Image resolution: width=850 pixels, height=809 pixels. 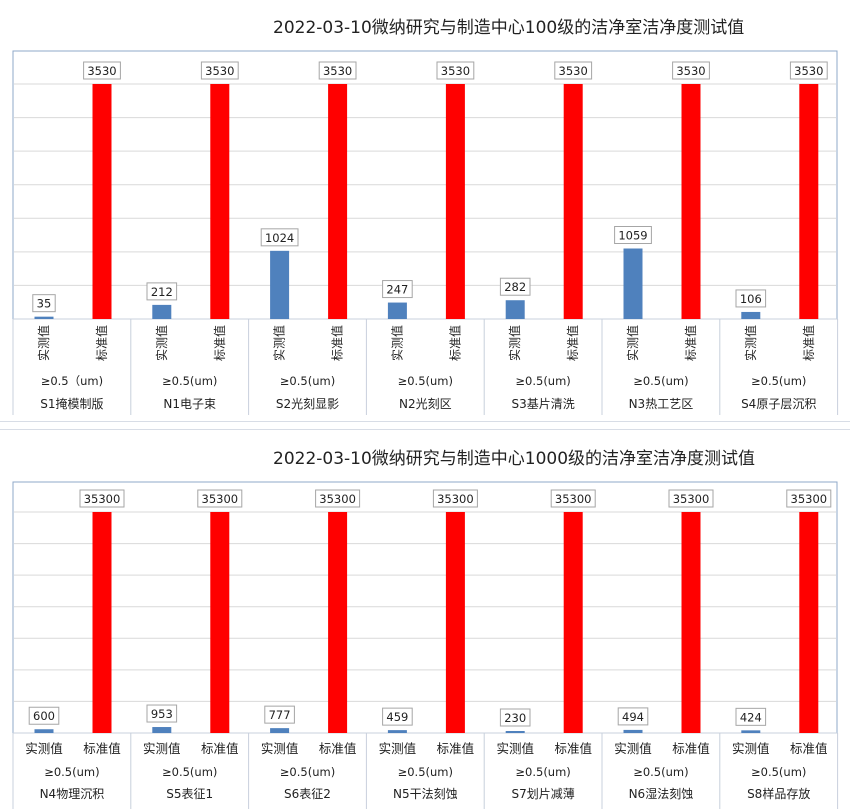 I want to click on category-label: S3基片清洗, so click(x=542, y=404).